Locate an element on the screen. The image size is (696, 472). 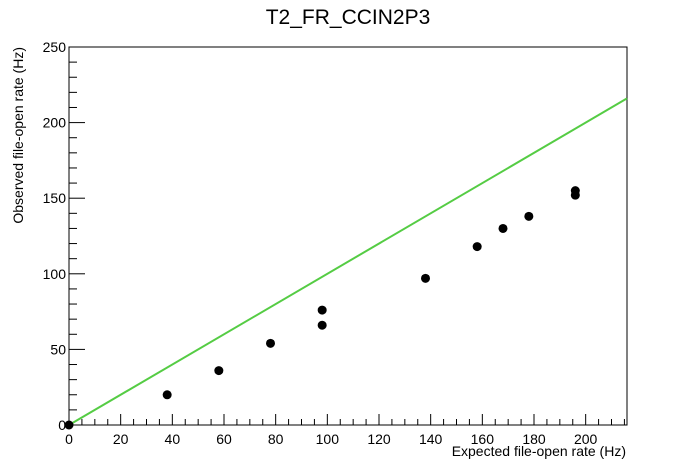
y-tick-label: 150 is located at coordinates (55, 198).